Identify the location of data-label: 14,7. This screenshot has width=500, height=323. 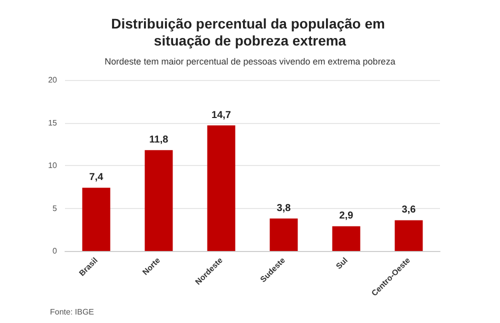
(222, 115).